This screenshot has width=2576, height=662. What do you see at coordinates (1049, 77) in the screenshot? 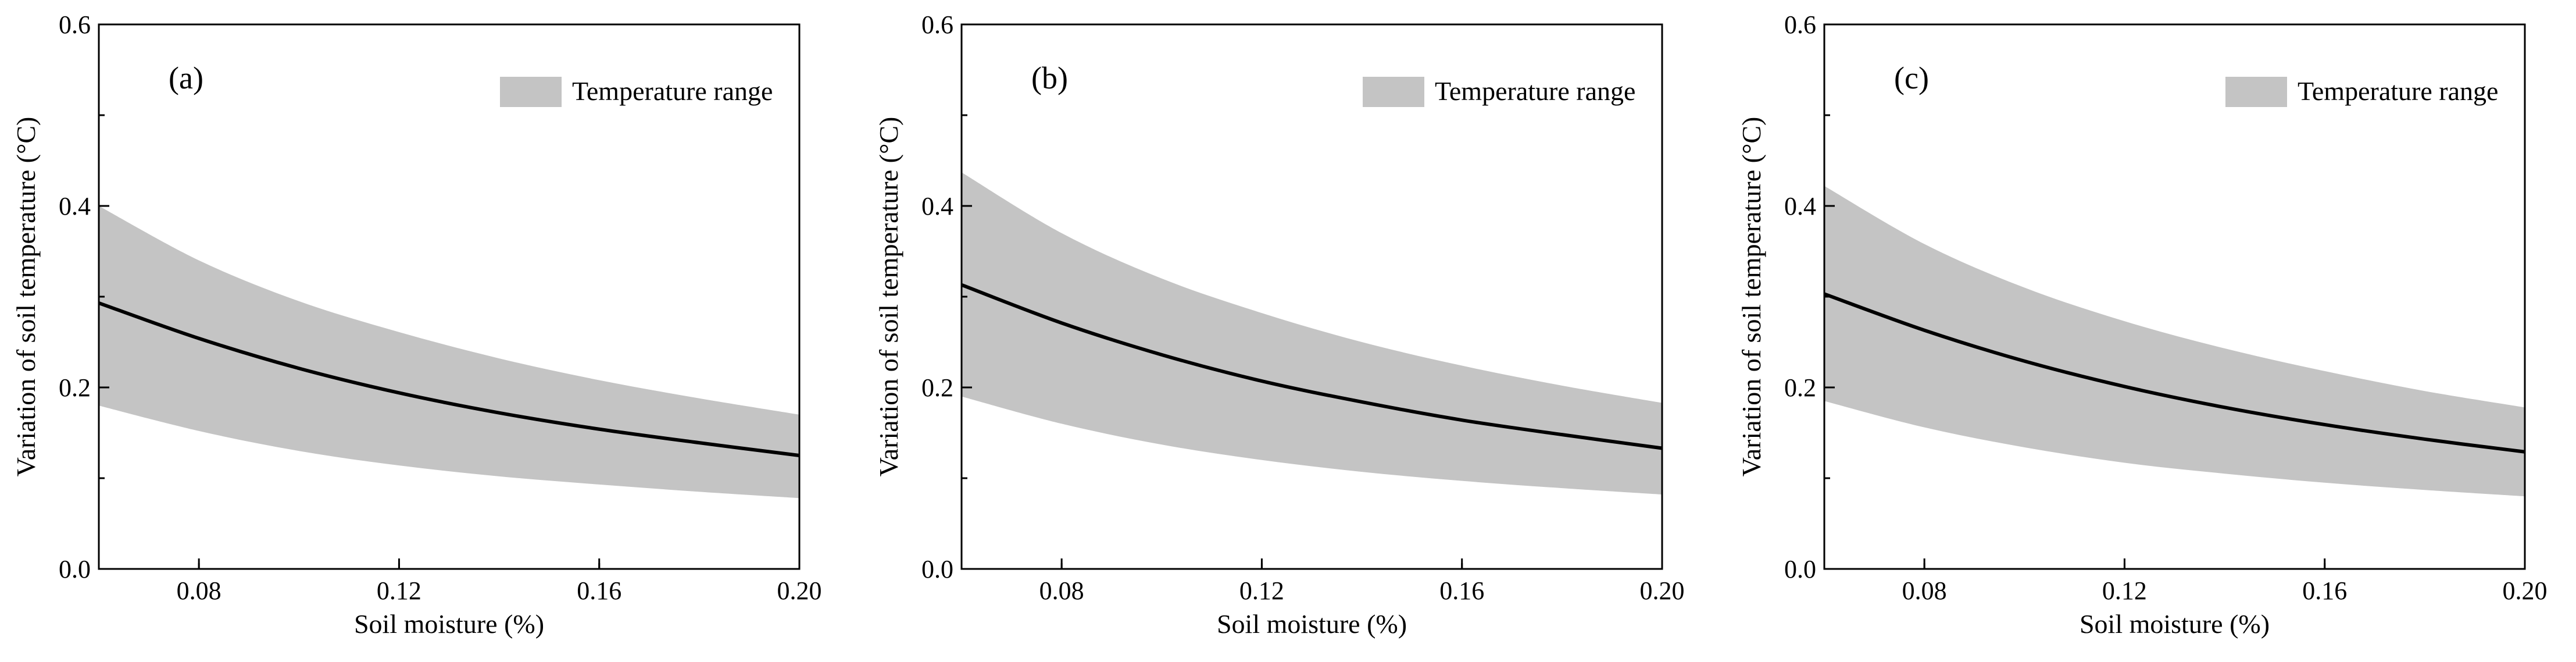
I see `panel-label: (b)` at bounding box center [1049, 77].